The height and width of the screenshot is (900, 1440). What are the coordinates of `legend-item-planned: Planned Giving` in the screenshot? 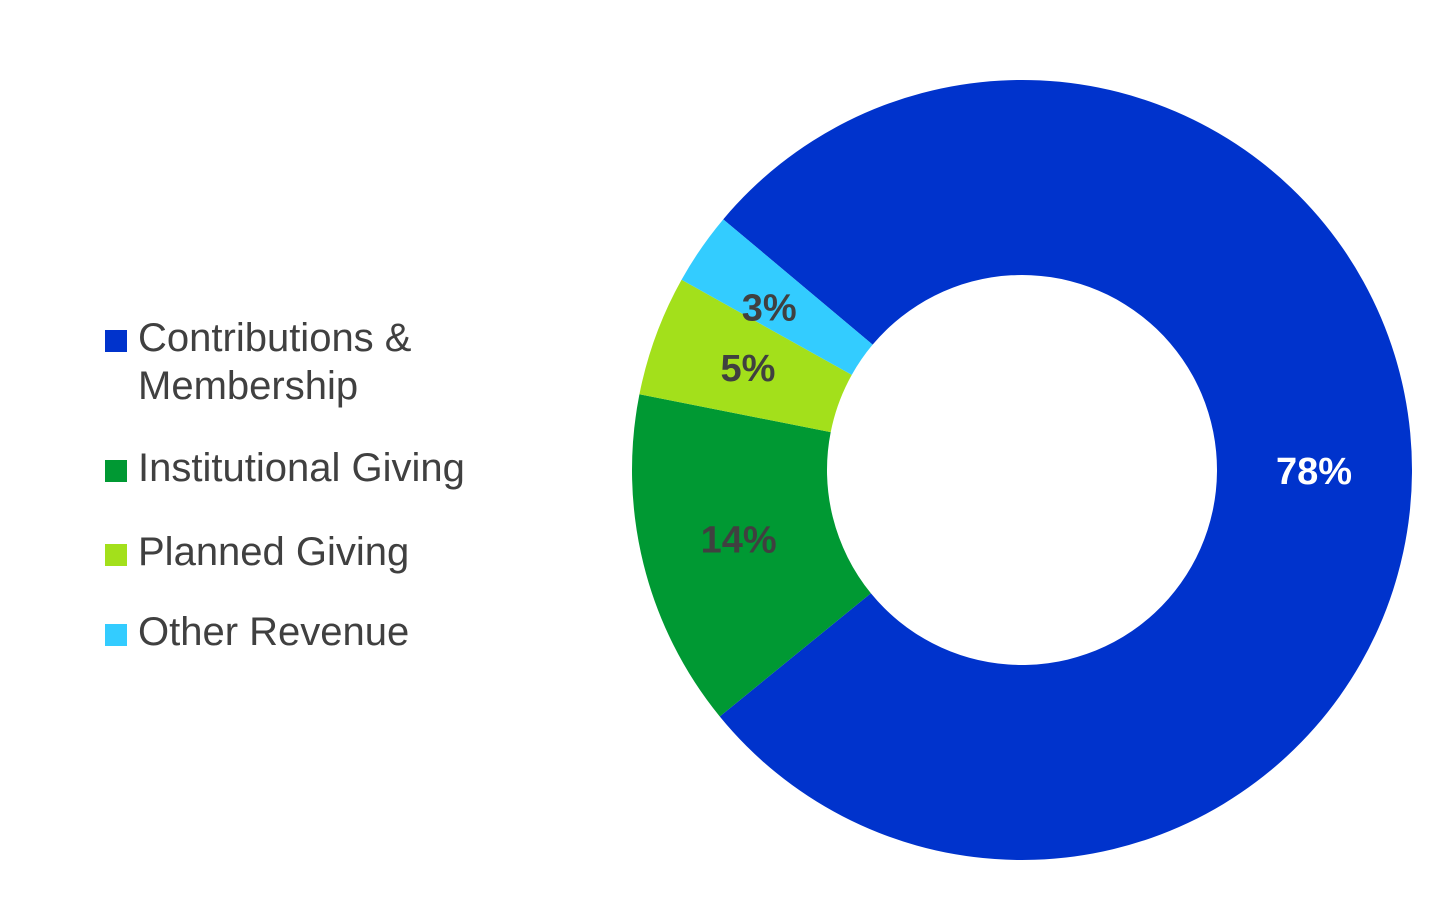 It's located at (315, 552).